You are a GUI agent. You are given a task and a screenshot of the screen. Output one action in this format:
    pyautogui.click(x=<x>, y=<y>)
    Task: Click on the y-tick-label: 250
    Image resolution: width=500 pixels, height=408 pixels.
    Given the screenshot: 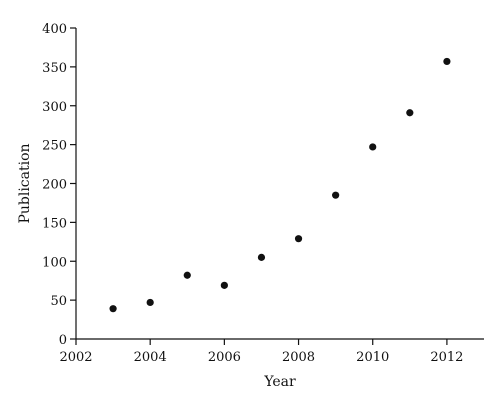 What is the action you would take?
    pyautogui.click(x=54, y=146)
    